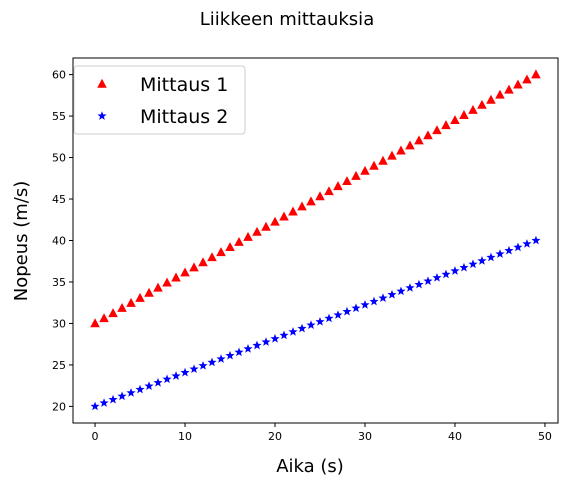  I want to click on y-tick-label: 40, so click(59, 241).